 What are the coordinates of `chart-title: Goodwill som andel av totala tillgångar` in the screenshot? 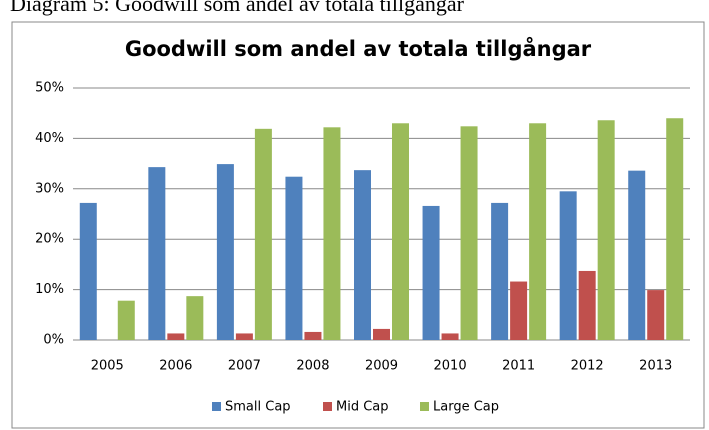 It's located at (358, 48).